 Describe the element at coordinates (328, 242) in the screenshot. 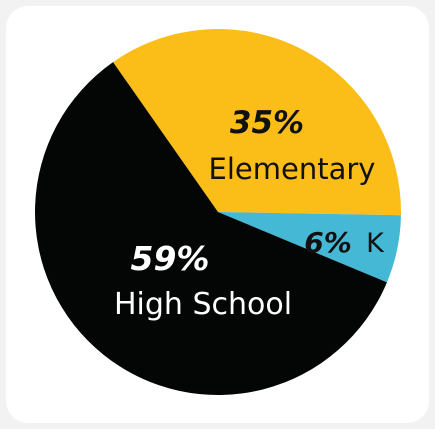

I see `pct-label-k: 6%` at that location.